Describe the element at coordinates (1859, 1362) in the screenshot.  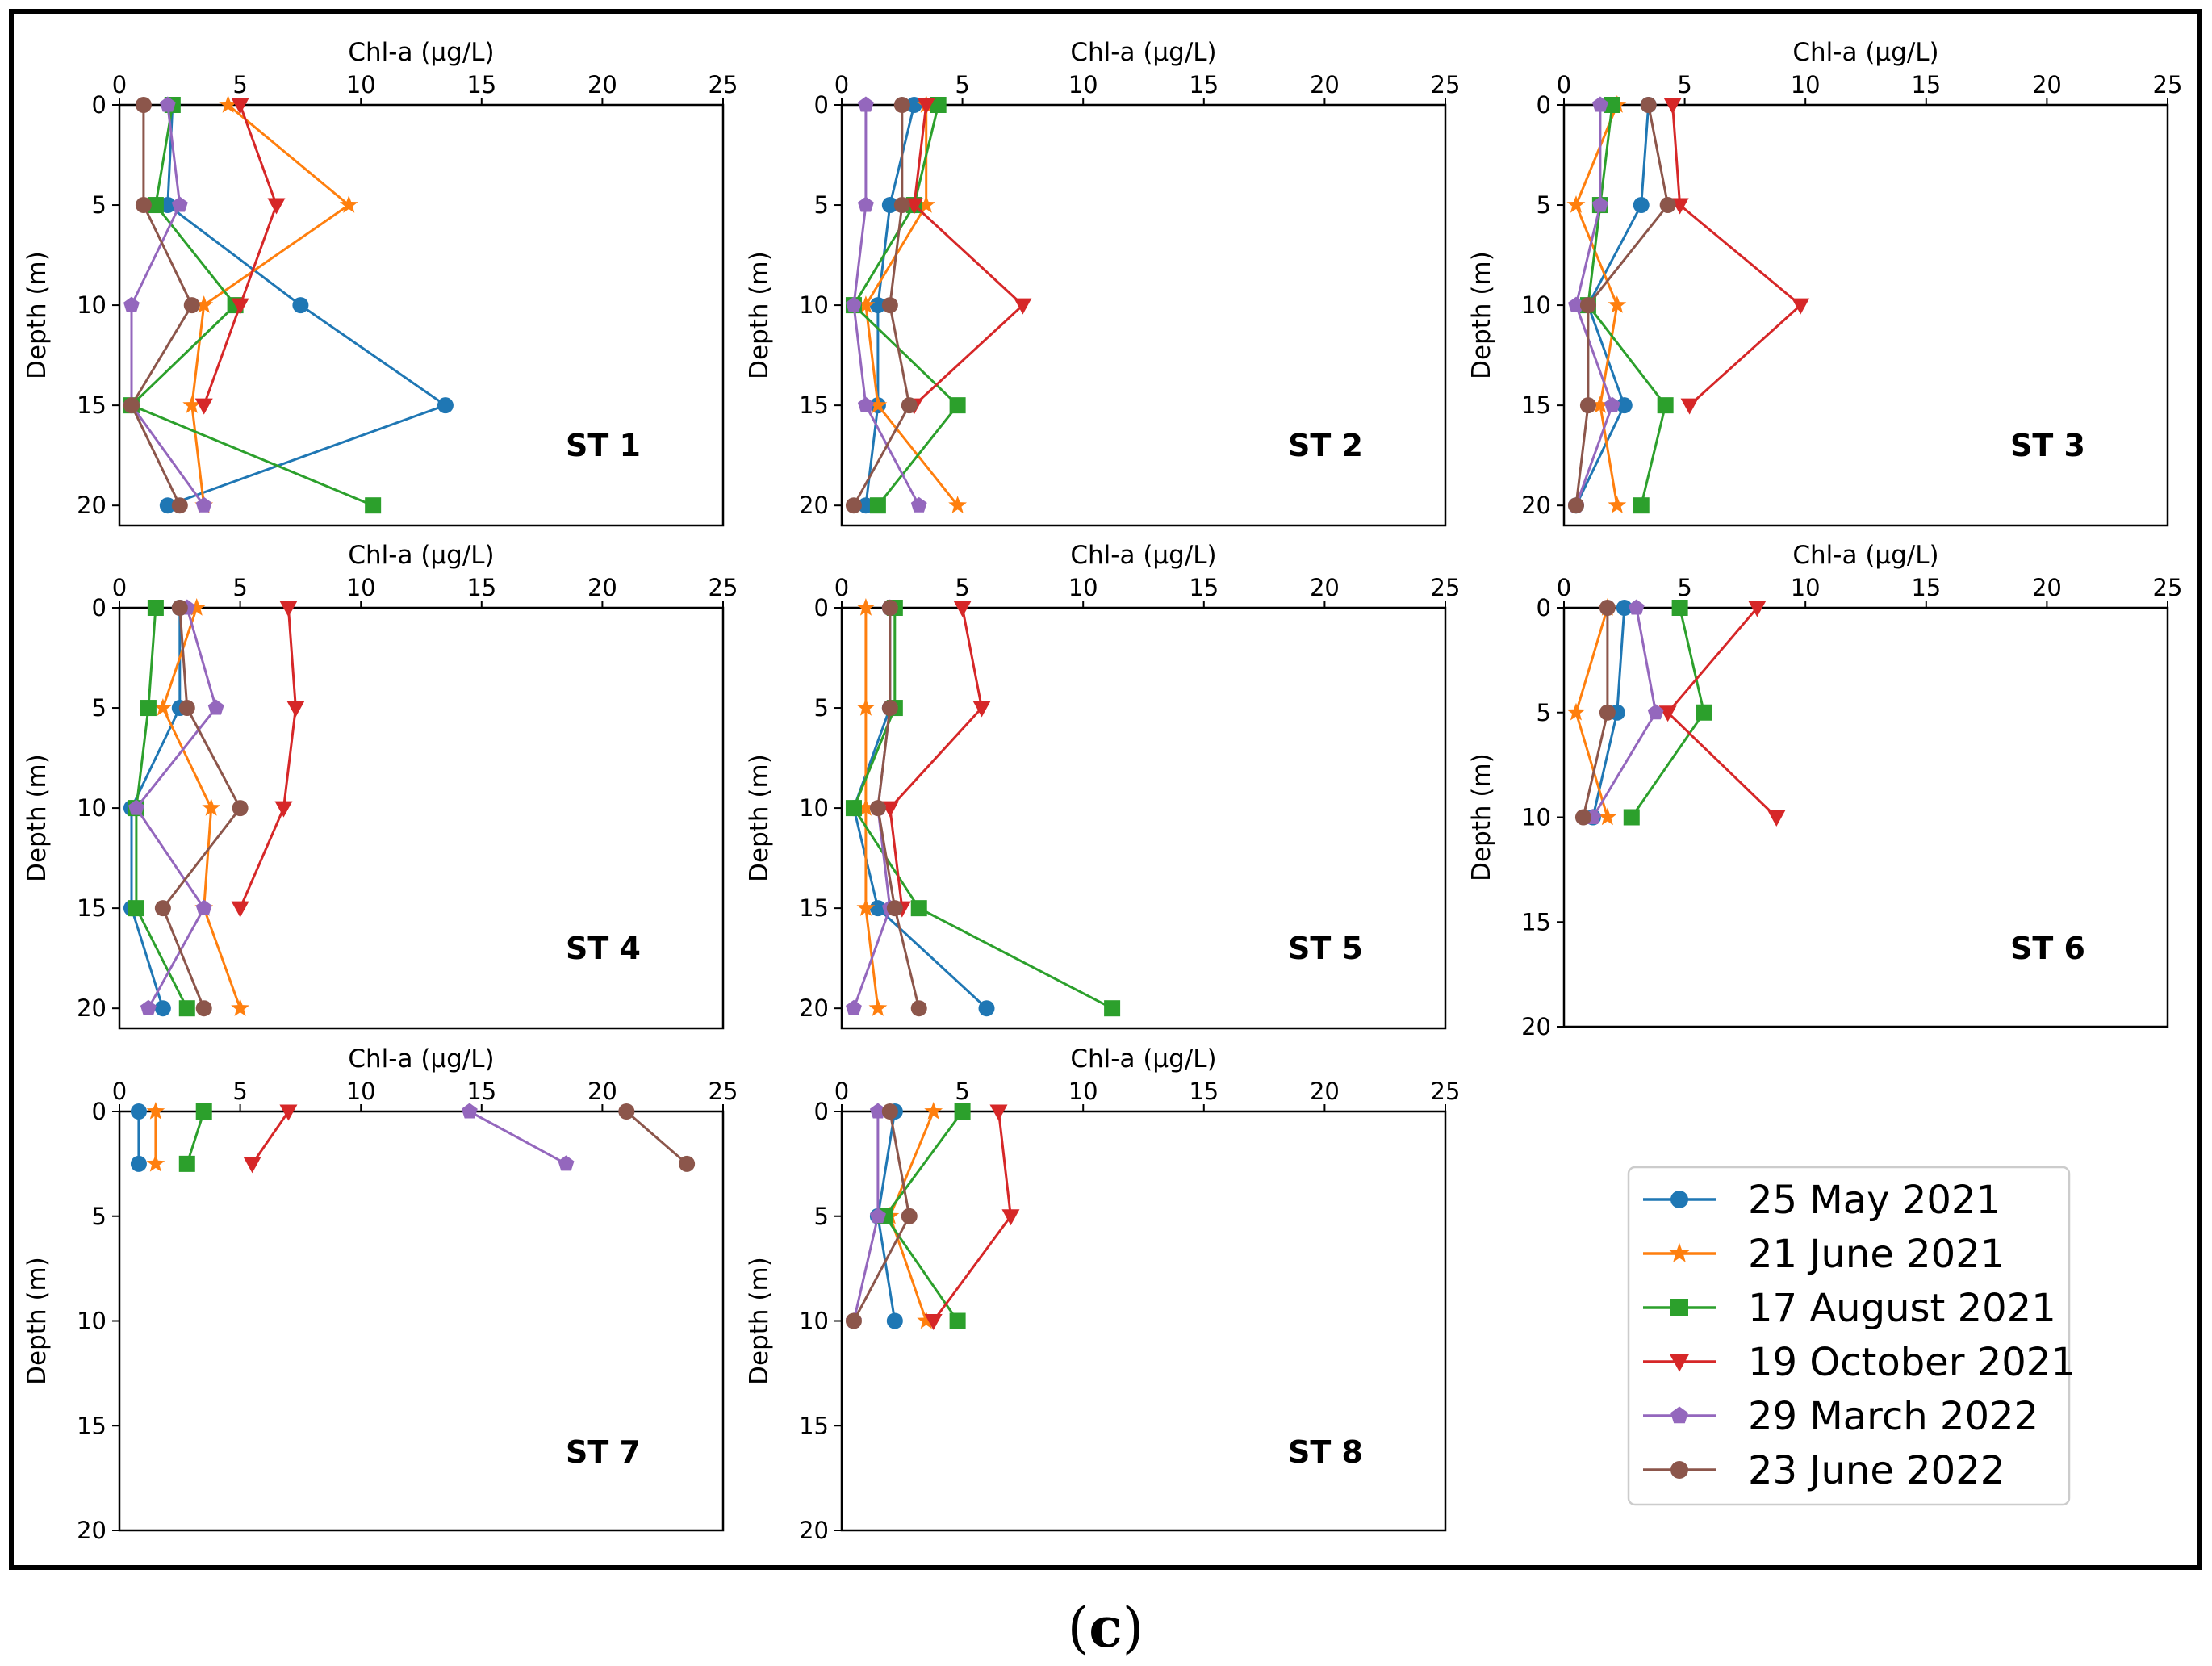
I see `legend-item: 19 October 2021` at that location.